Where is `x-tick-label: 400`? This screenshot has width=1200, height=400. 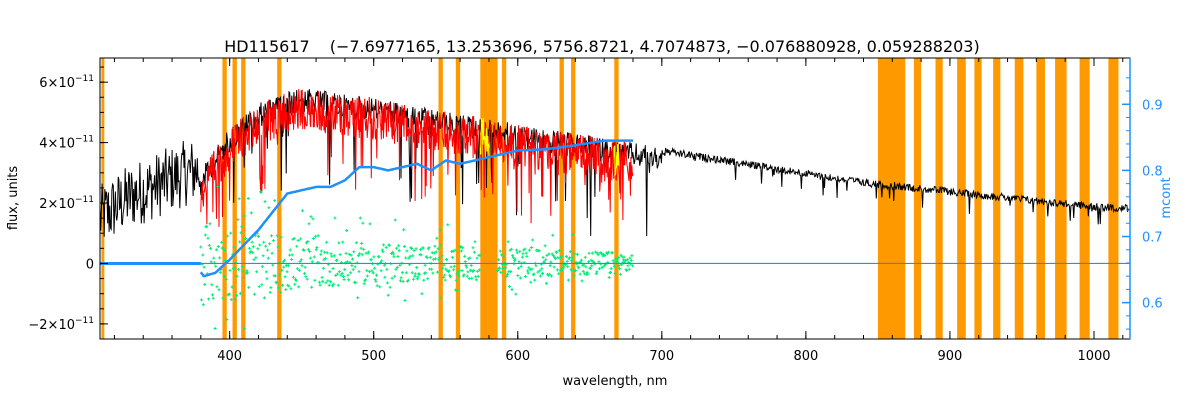
x-tick-label: 400 is located at coordinates (229, 356).